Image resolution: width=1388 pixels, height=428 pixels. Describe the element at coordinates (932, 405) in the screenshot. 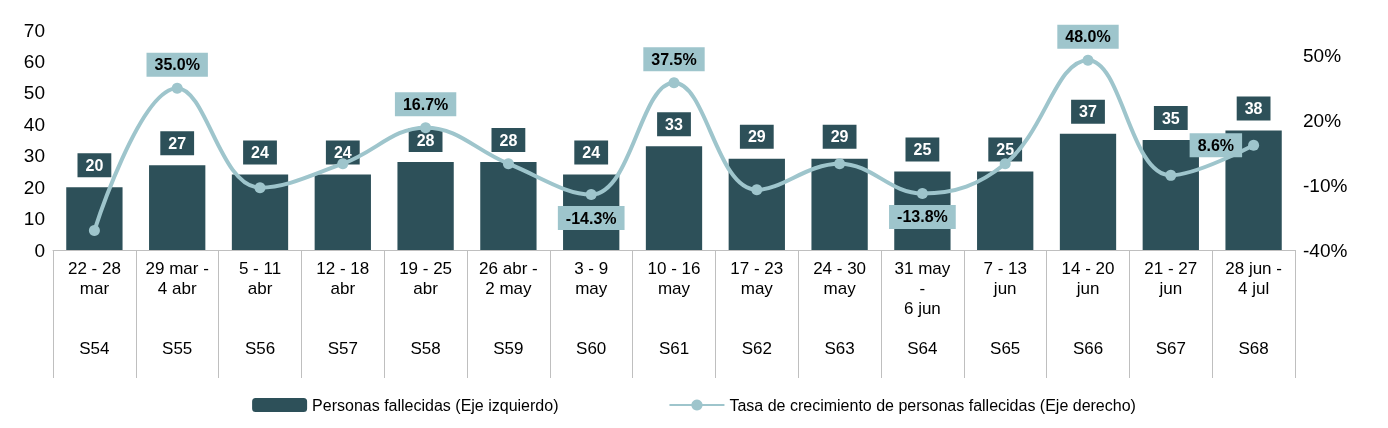

I see `legend-label: Tasa de crecimiento de personas fallecidas (Eje derecho)` at that location.